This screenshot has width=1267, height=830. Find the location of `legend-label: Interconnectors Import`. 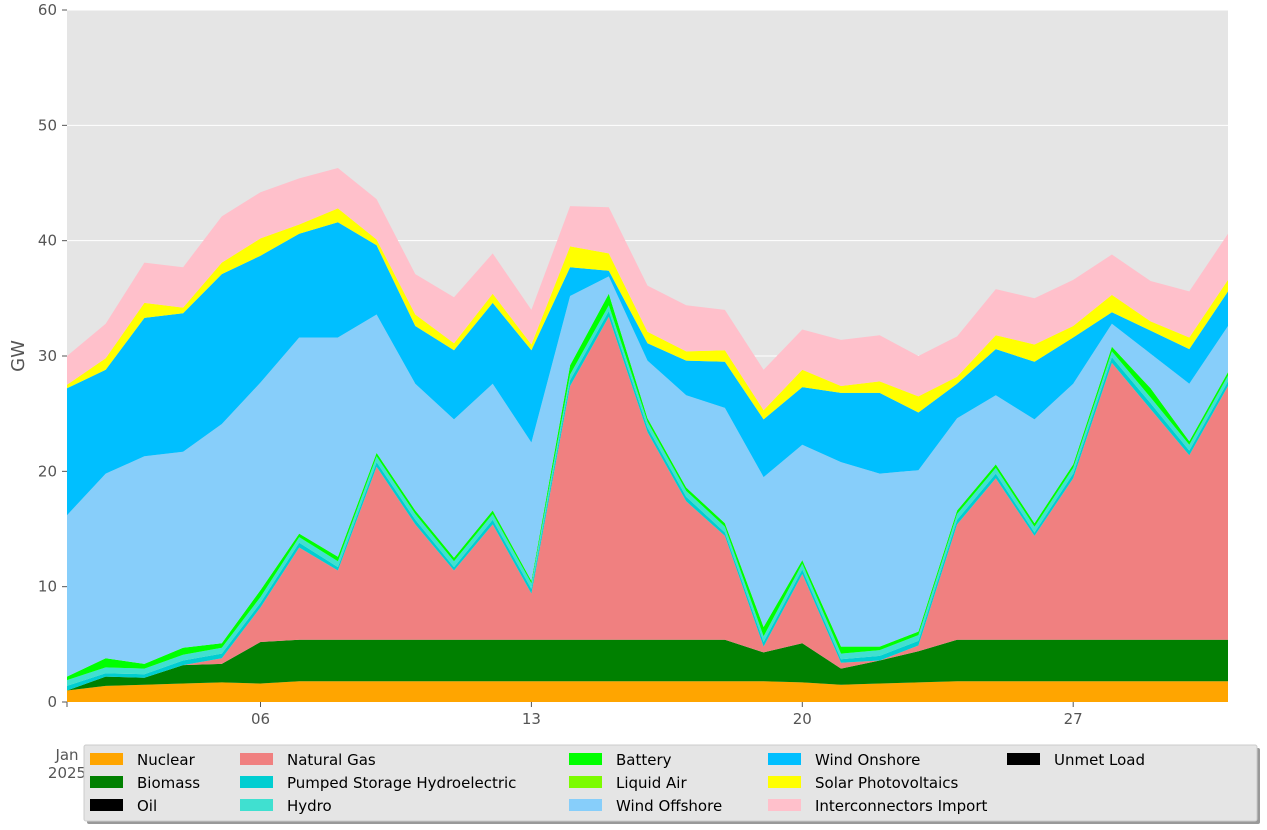

legend-label: Interconnectors Import is located at coordinates (901, 806).